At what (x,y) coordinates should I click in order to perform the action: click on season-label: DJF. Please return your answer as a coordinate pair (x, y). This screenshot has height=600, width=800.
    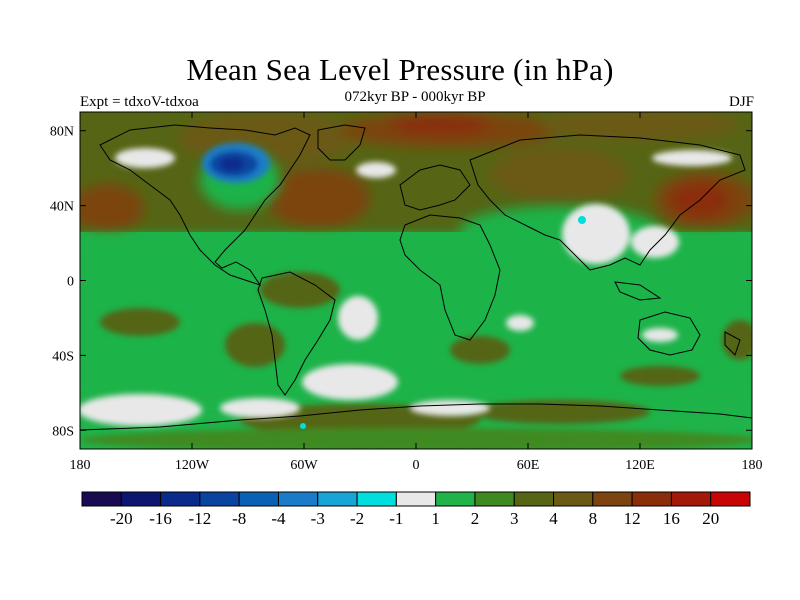
    Looking at the image, I should click on (741, 102).